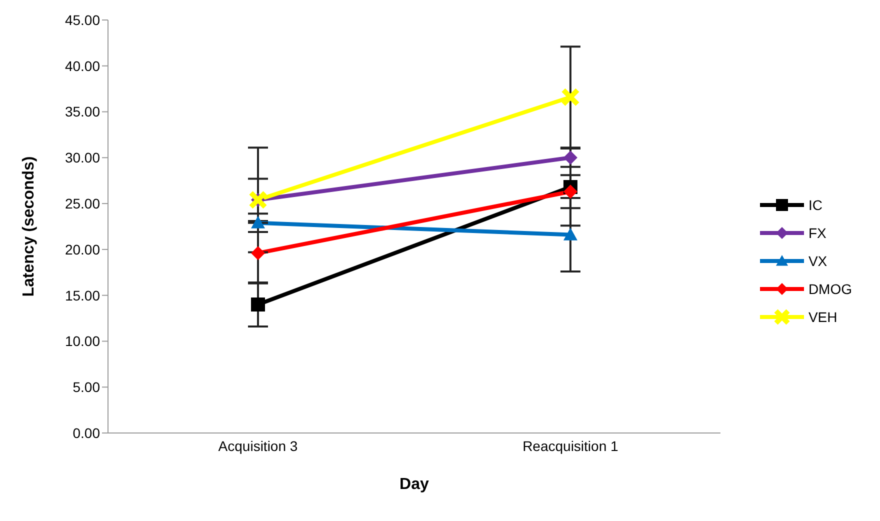  What do you see at coordinates (817, 232) in the screenshot?
I see `legend-label: FX` at bounding box center [817, 232].